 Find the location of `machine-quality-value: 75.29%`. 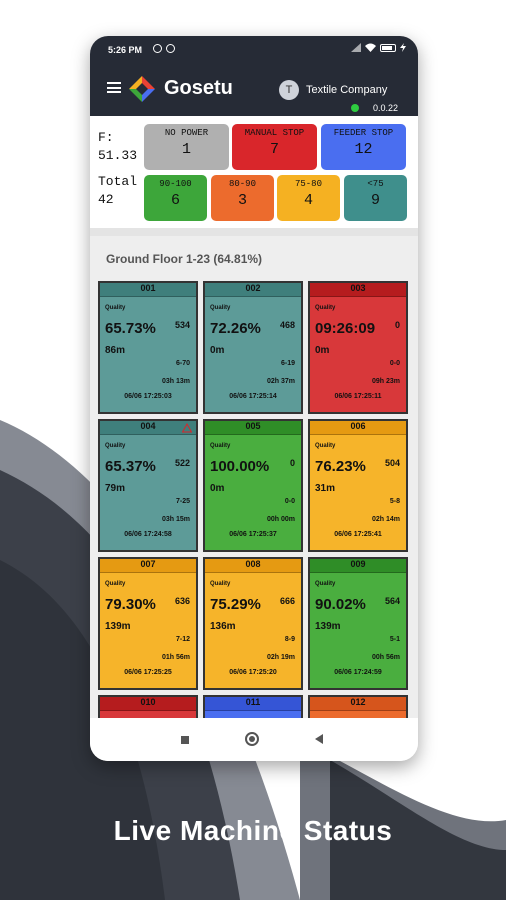

machine-quality-value: 75.29% is located at coordinates (235, 604).